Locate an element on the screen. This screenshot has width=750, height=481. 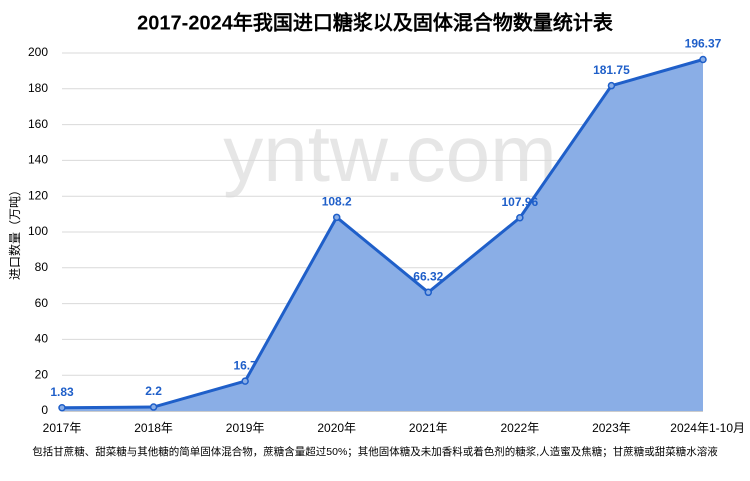
value-label: 107.96 is located at coordinates (520, 202).